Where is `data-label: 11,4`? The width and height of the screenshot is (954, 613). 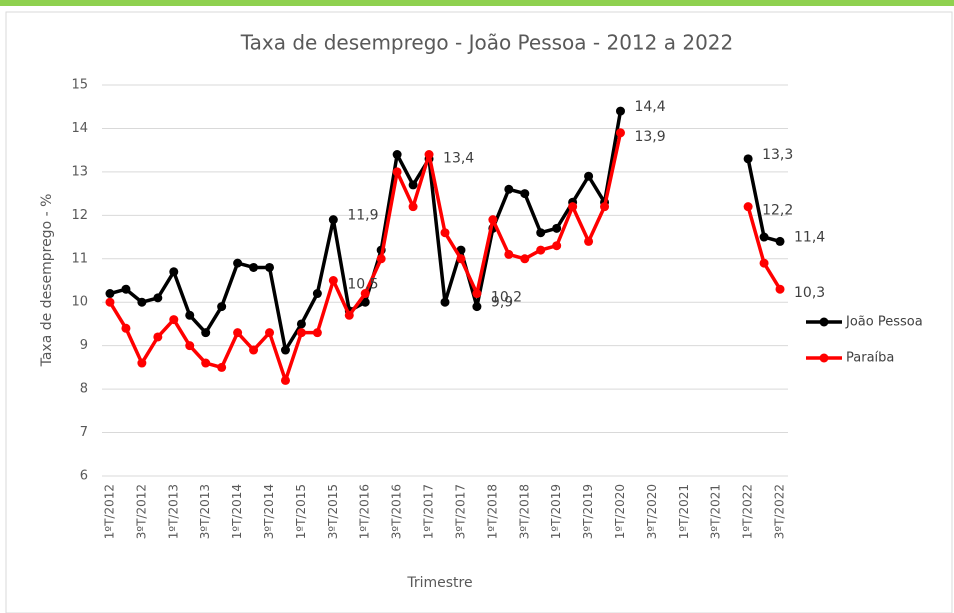
data-label: 11,4 is located at coordinates (809, 237).